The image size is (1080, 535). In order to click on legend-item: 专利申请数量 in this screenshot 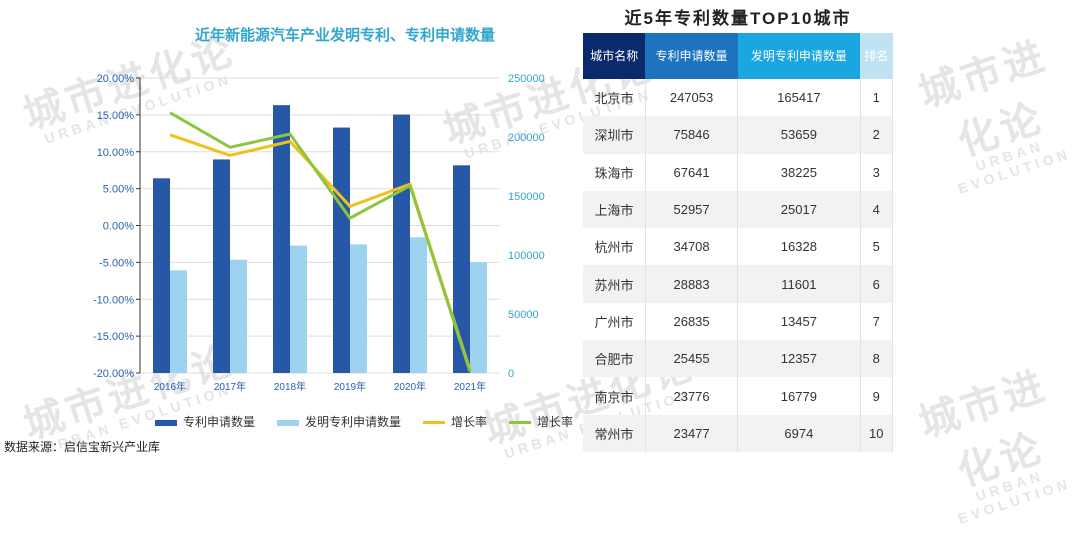, I will do `click(205, 421)`.